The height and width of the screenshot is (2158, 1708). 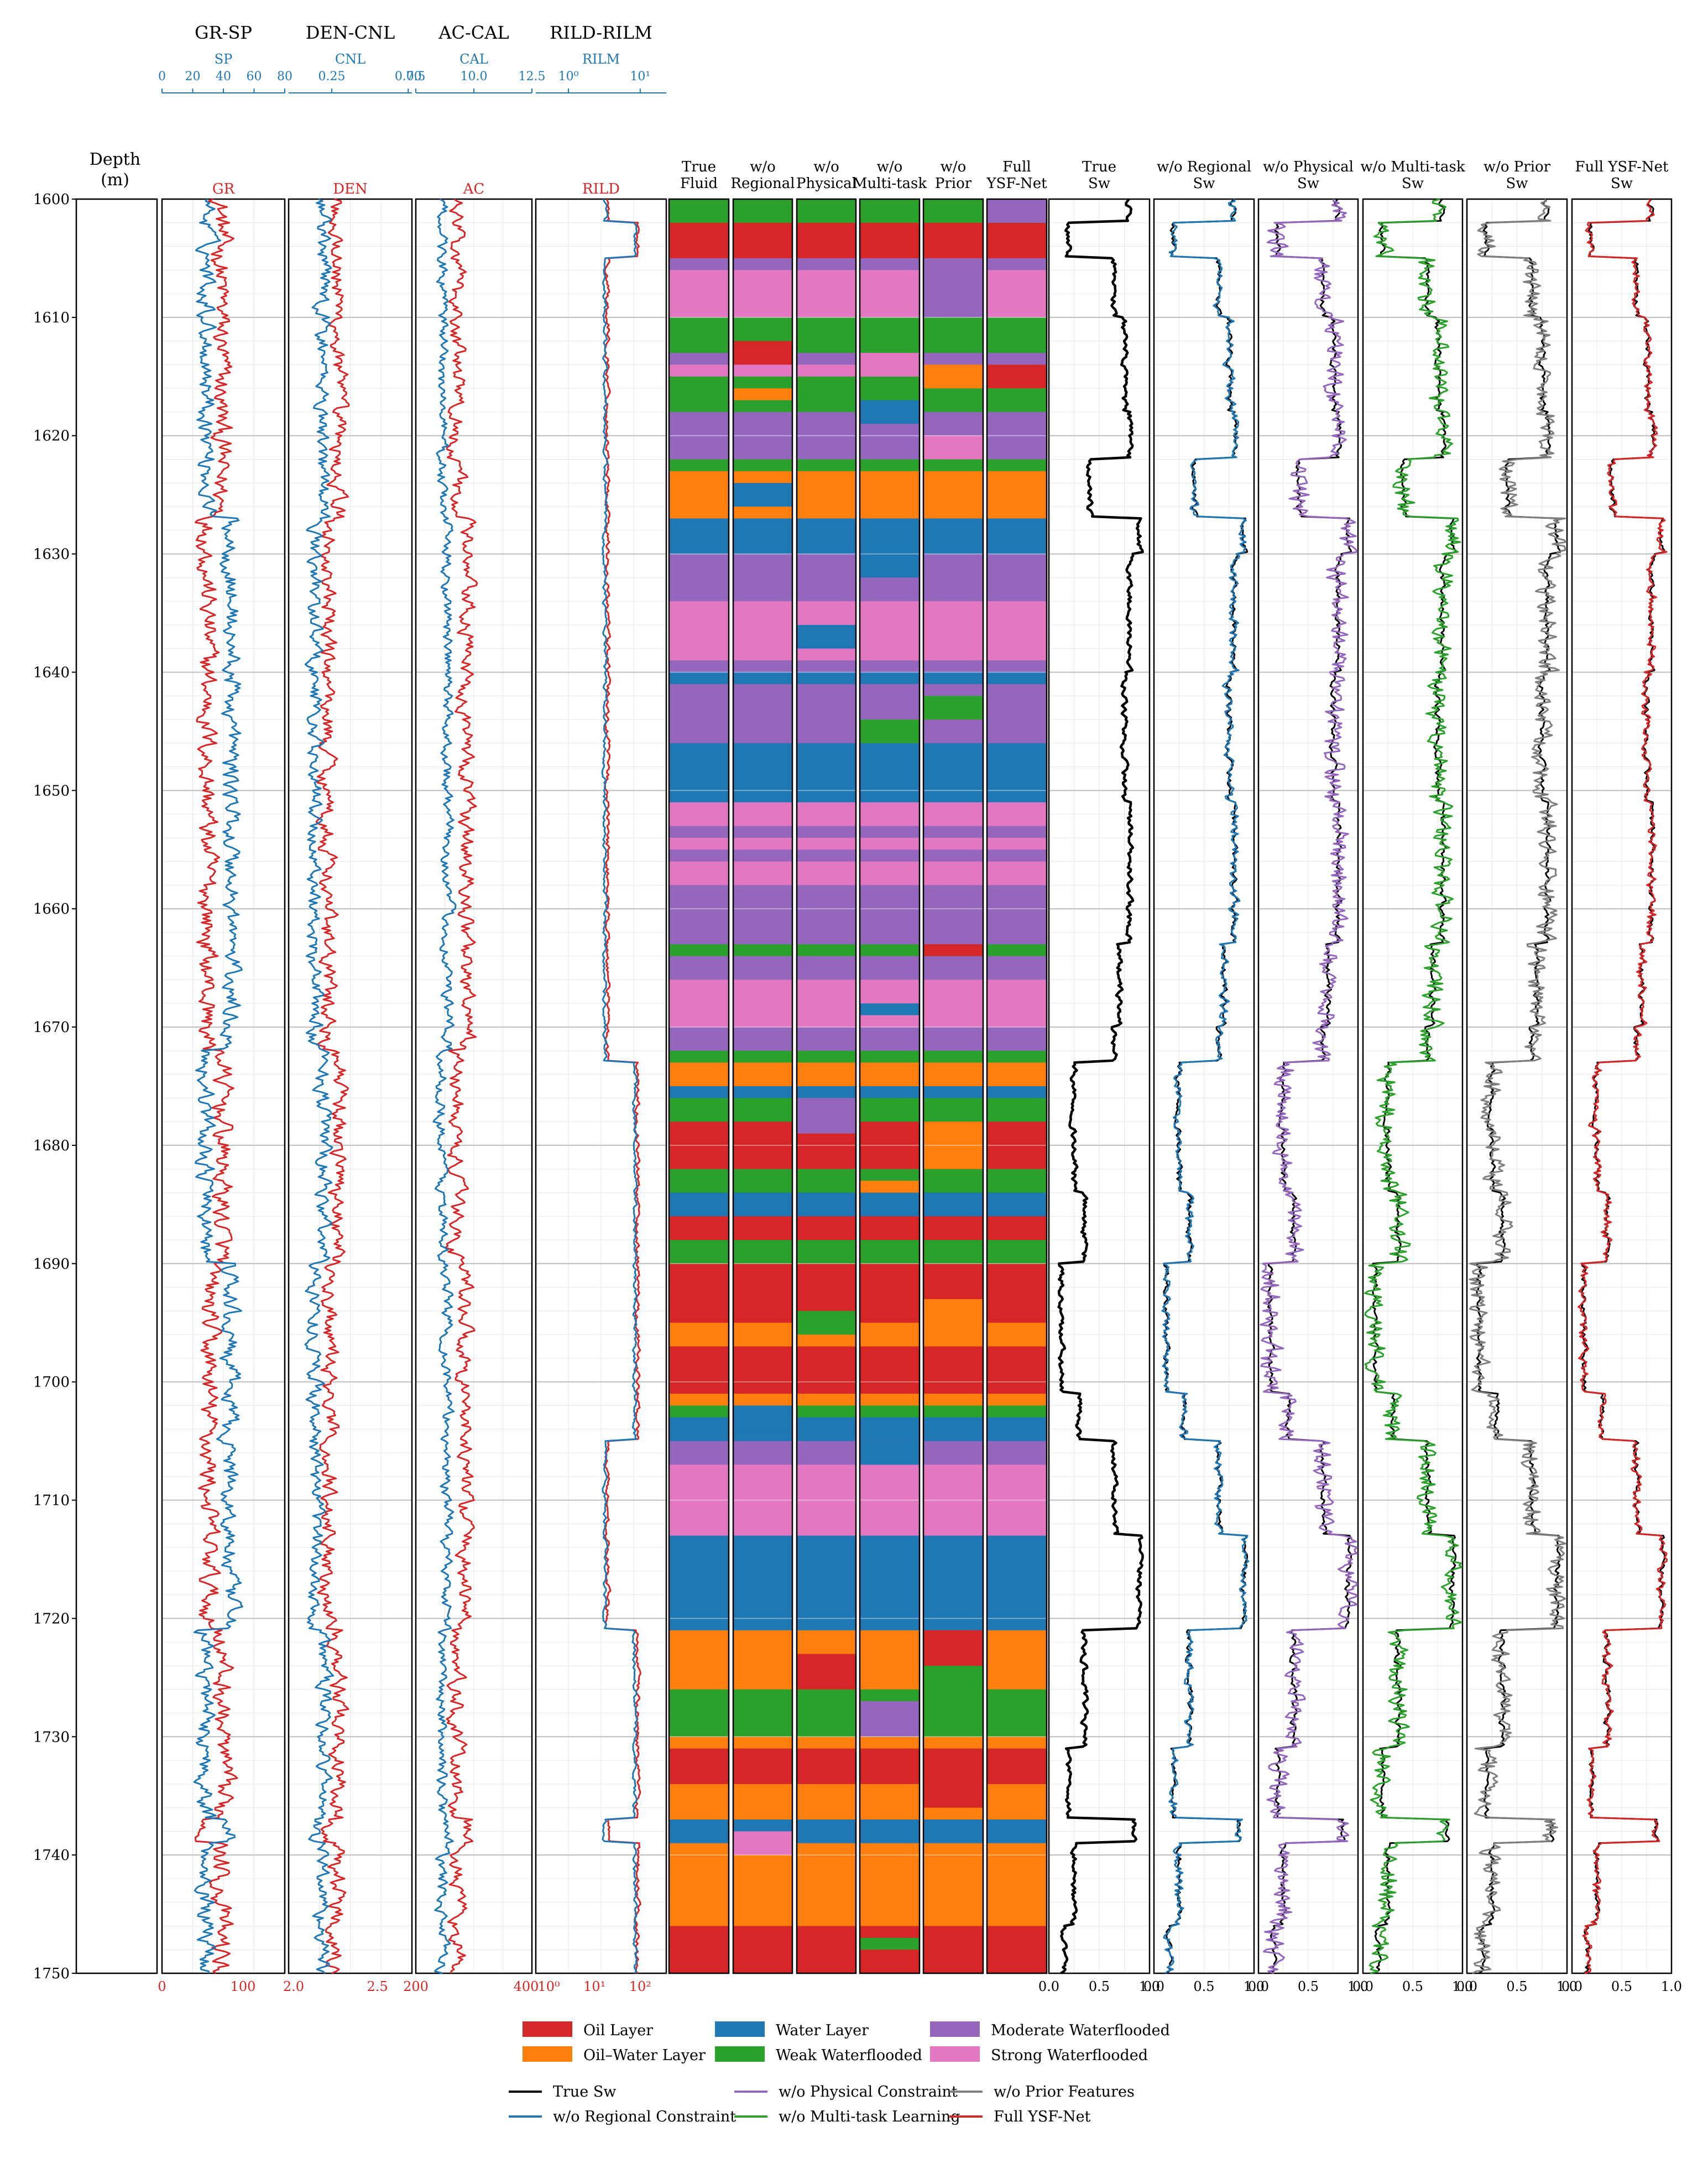 I want to click on depth-tick-label: 1670, so click(x=51, y=1027).